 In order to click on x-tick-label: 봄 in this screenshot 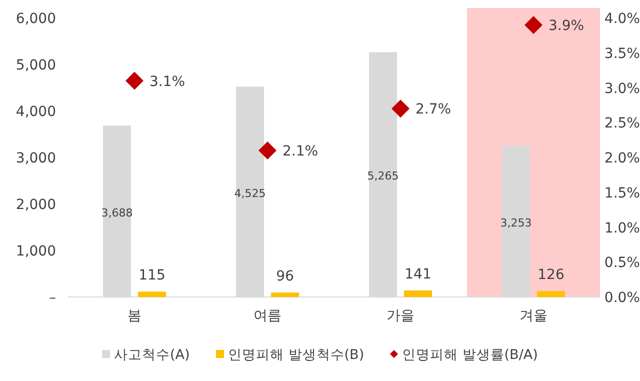, I will do `click(135, 316)`.